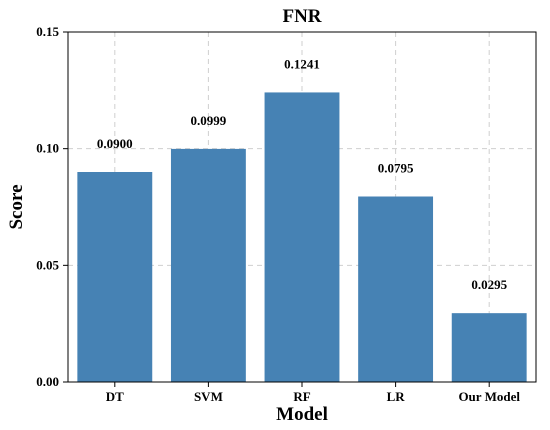 The height and width of the screenshot is (430, 550). I want to click on x-axis-label: Model, so click(302, 414).